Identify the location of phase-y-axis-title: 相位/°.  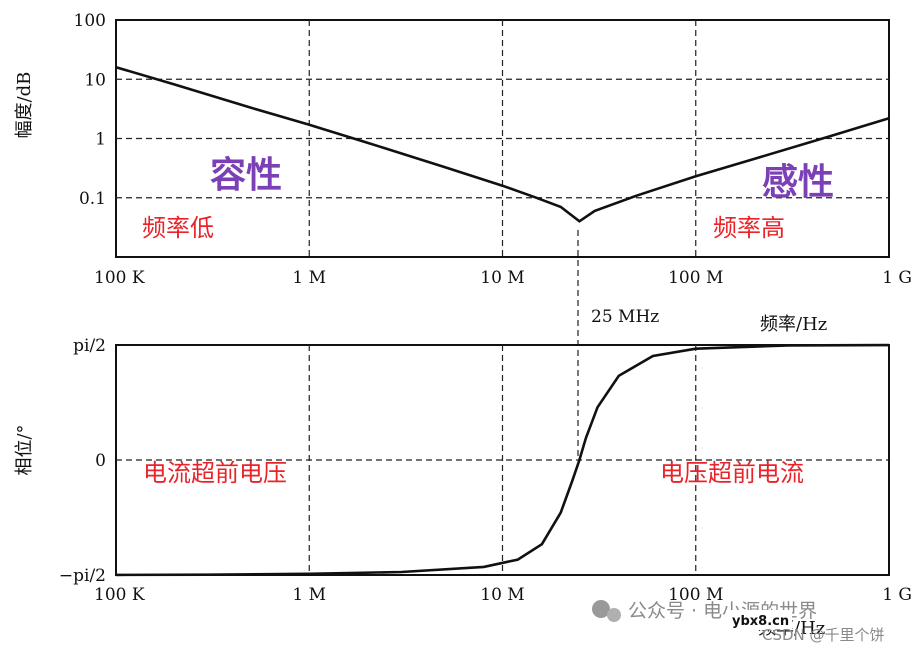
(24, 449).